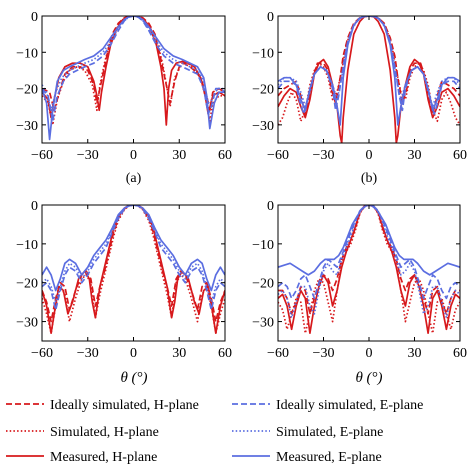 The width and height of the screenshot is (474, 474). I want to click on panel-label: (a), so click(134, 178).